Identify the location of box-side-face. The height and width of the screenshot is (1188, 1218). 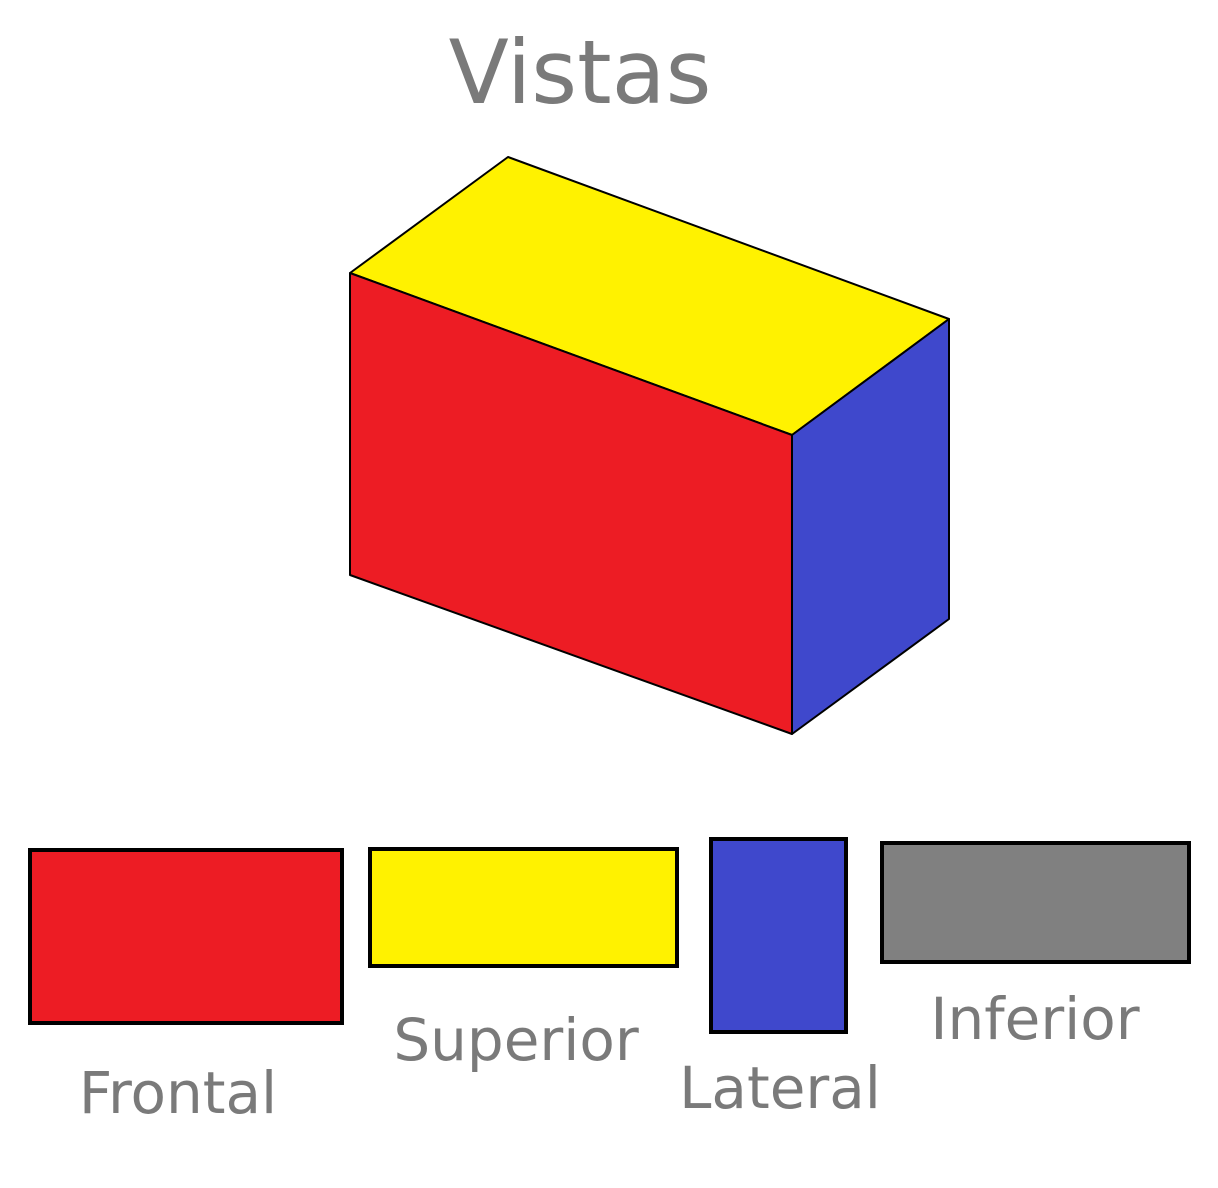
(870, 526).